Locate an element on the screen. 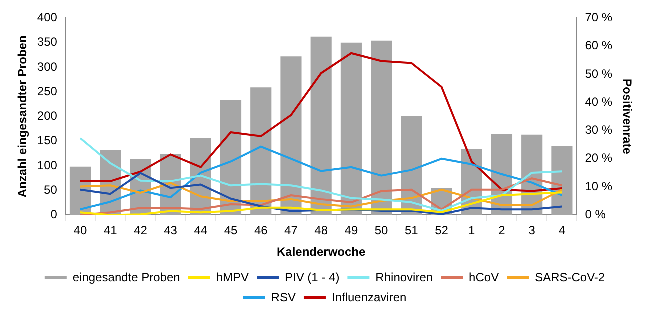 The height and width of the screenshot is (322, 650). legend-label: Rhinoviren is located at coordinates (405, 277).